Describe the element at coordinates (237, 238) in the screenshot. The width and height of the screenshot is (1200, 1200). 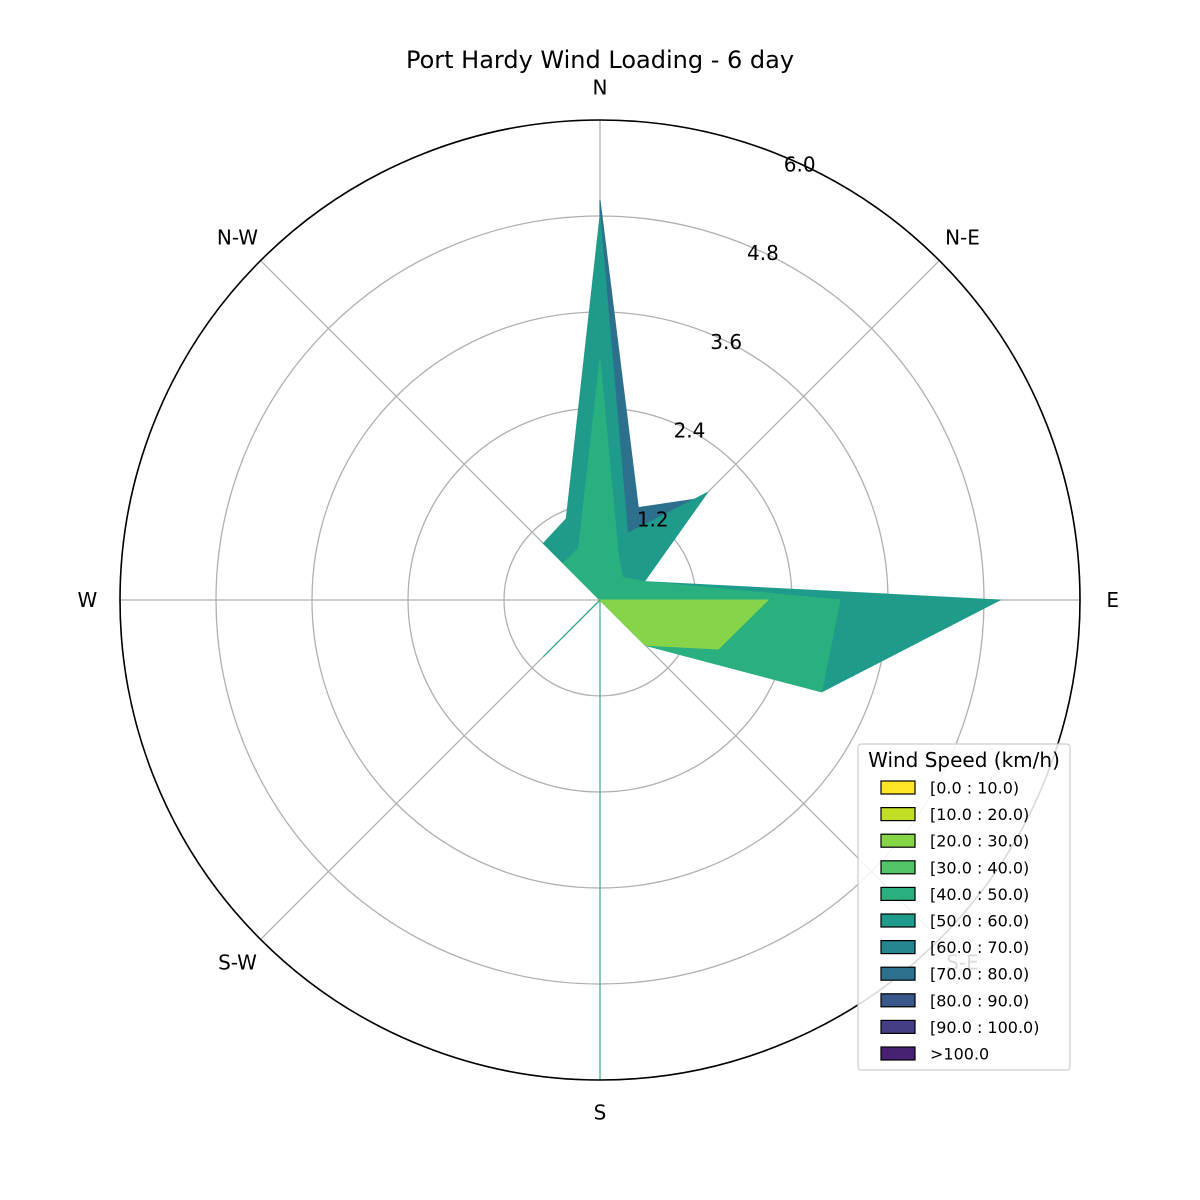
I see `direction-label-n-w: N-W` at that location.